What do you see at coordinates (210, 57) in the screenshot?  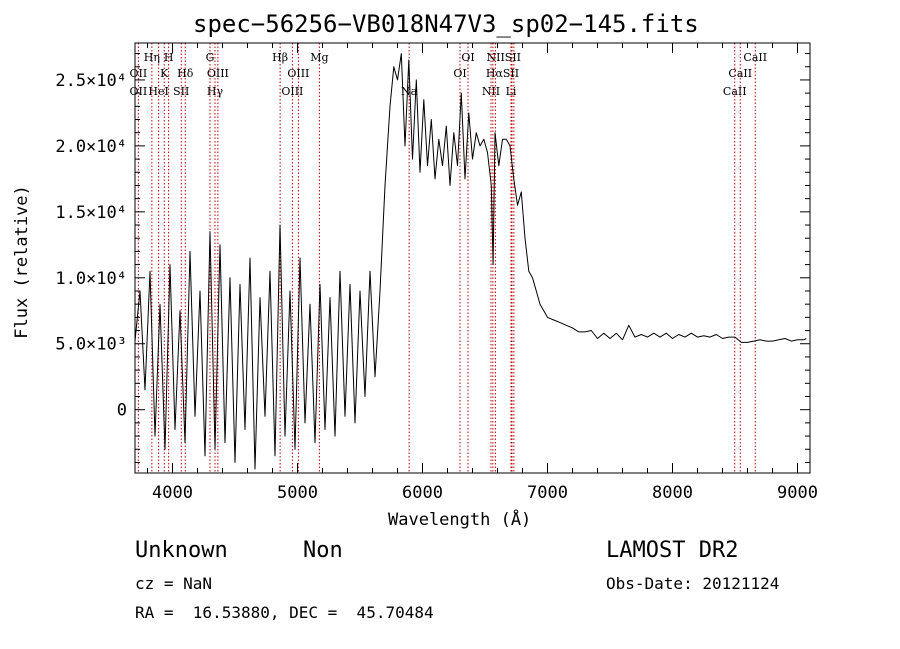 I see `spectral-line-label: G` at bounding box center [210, 57].